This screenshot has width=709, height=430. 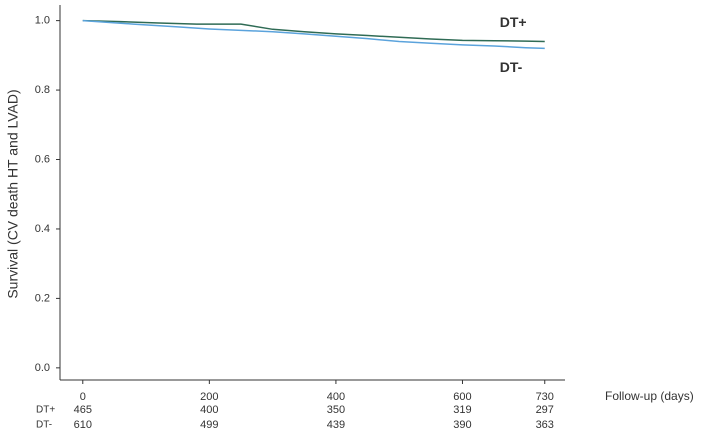 What do you see at coordinates (83, 424) in the screenshot?
I see `at-risk-value: 610` at bounding box center [83, 424].